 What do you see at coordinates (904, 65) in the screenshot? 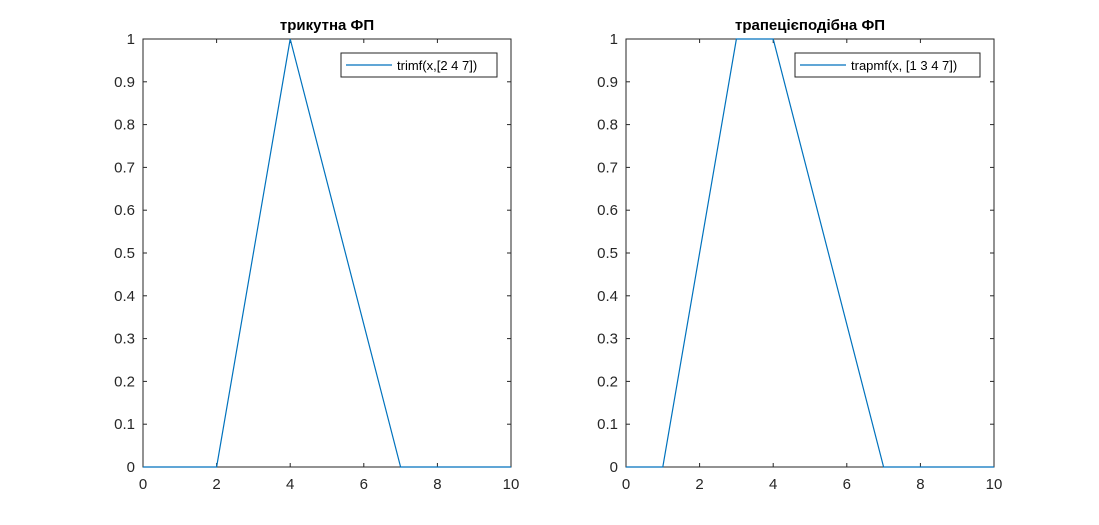
I see `legend-label: trapmf(x, [1 3 4 7])` at bounding box center [904, 65].